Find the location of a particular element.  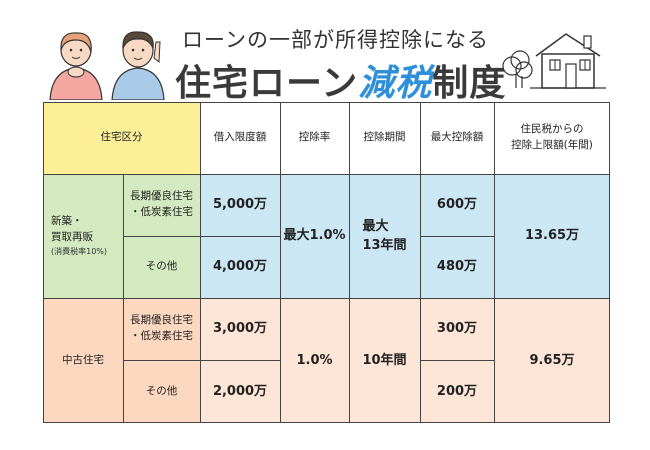

new-rate: 最大1.0% is located at coordinates (314, 236).